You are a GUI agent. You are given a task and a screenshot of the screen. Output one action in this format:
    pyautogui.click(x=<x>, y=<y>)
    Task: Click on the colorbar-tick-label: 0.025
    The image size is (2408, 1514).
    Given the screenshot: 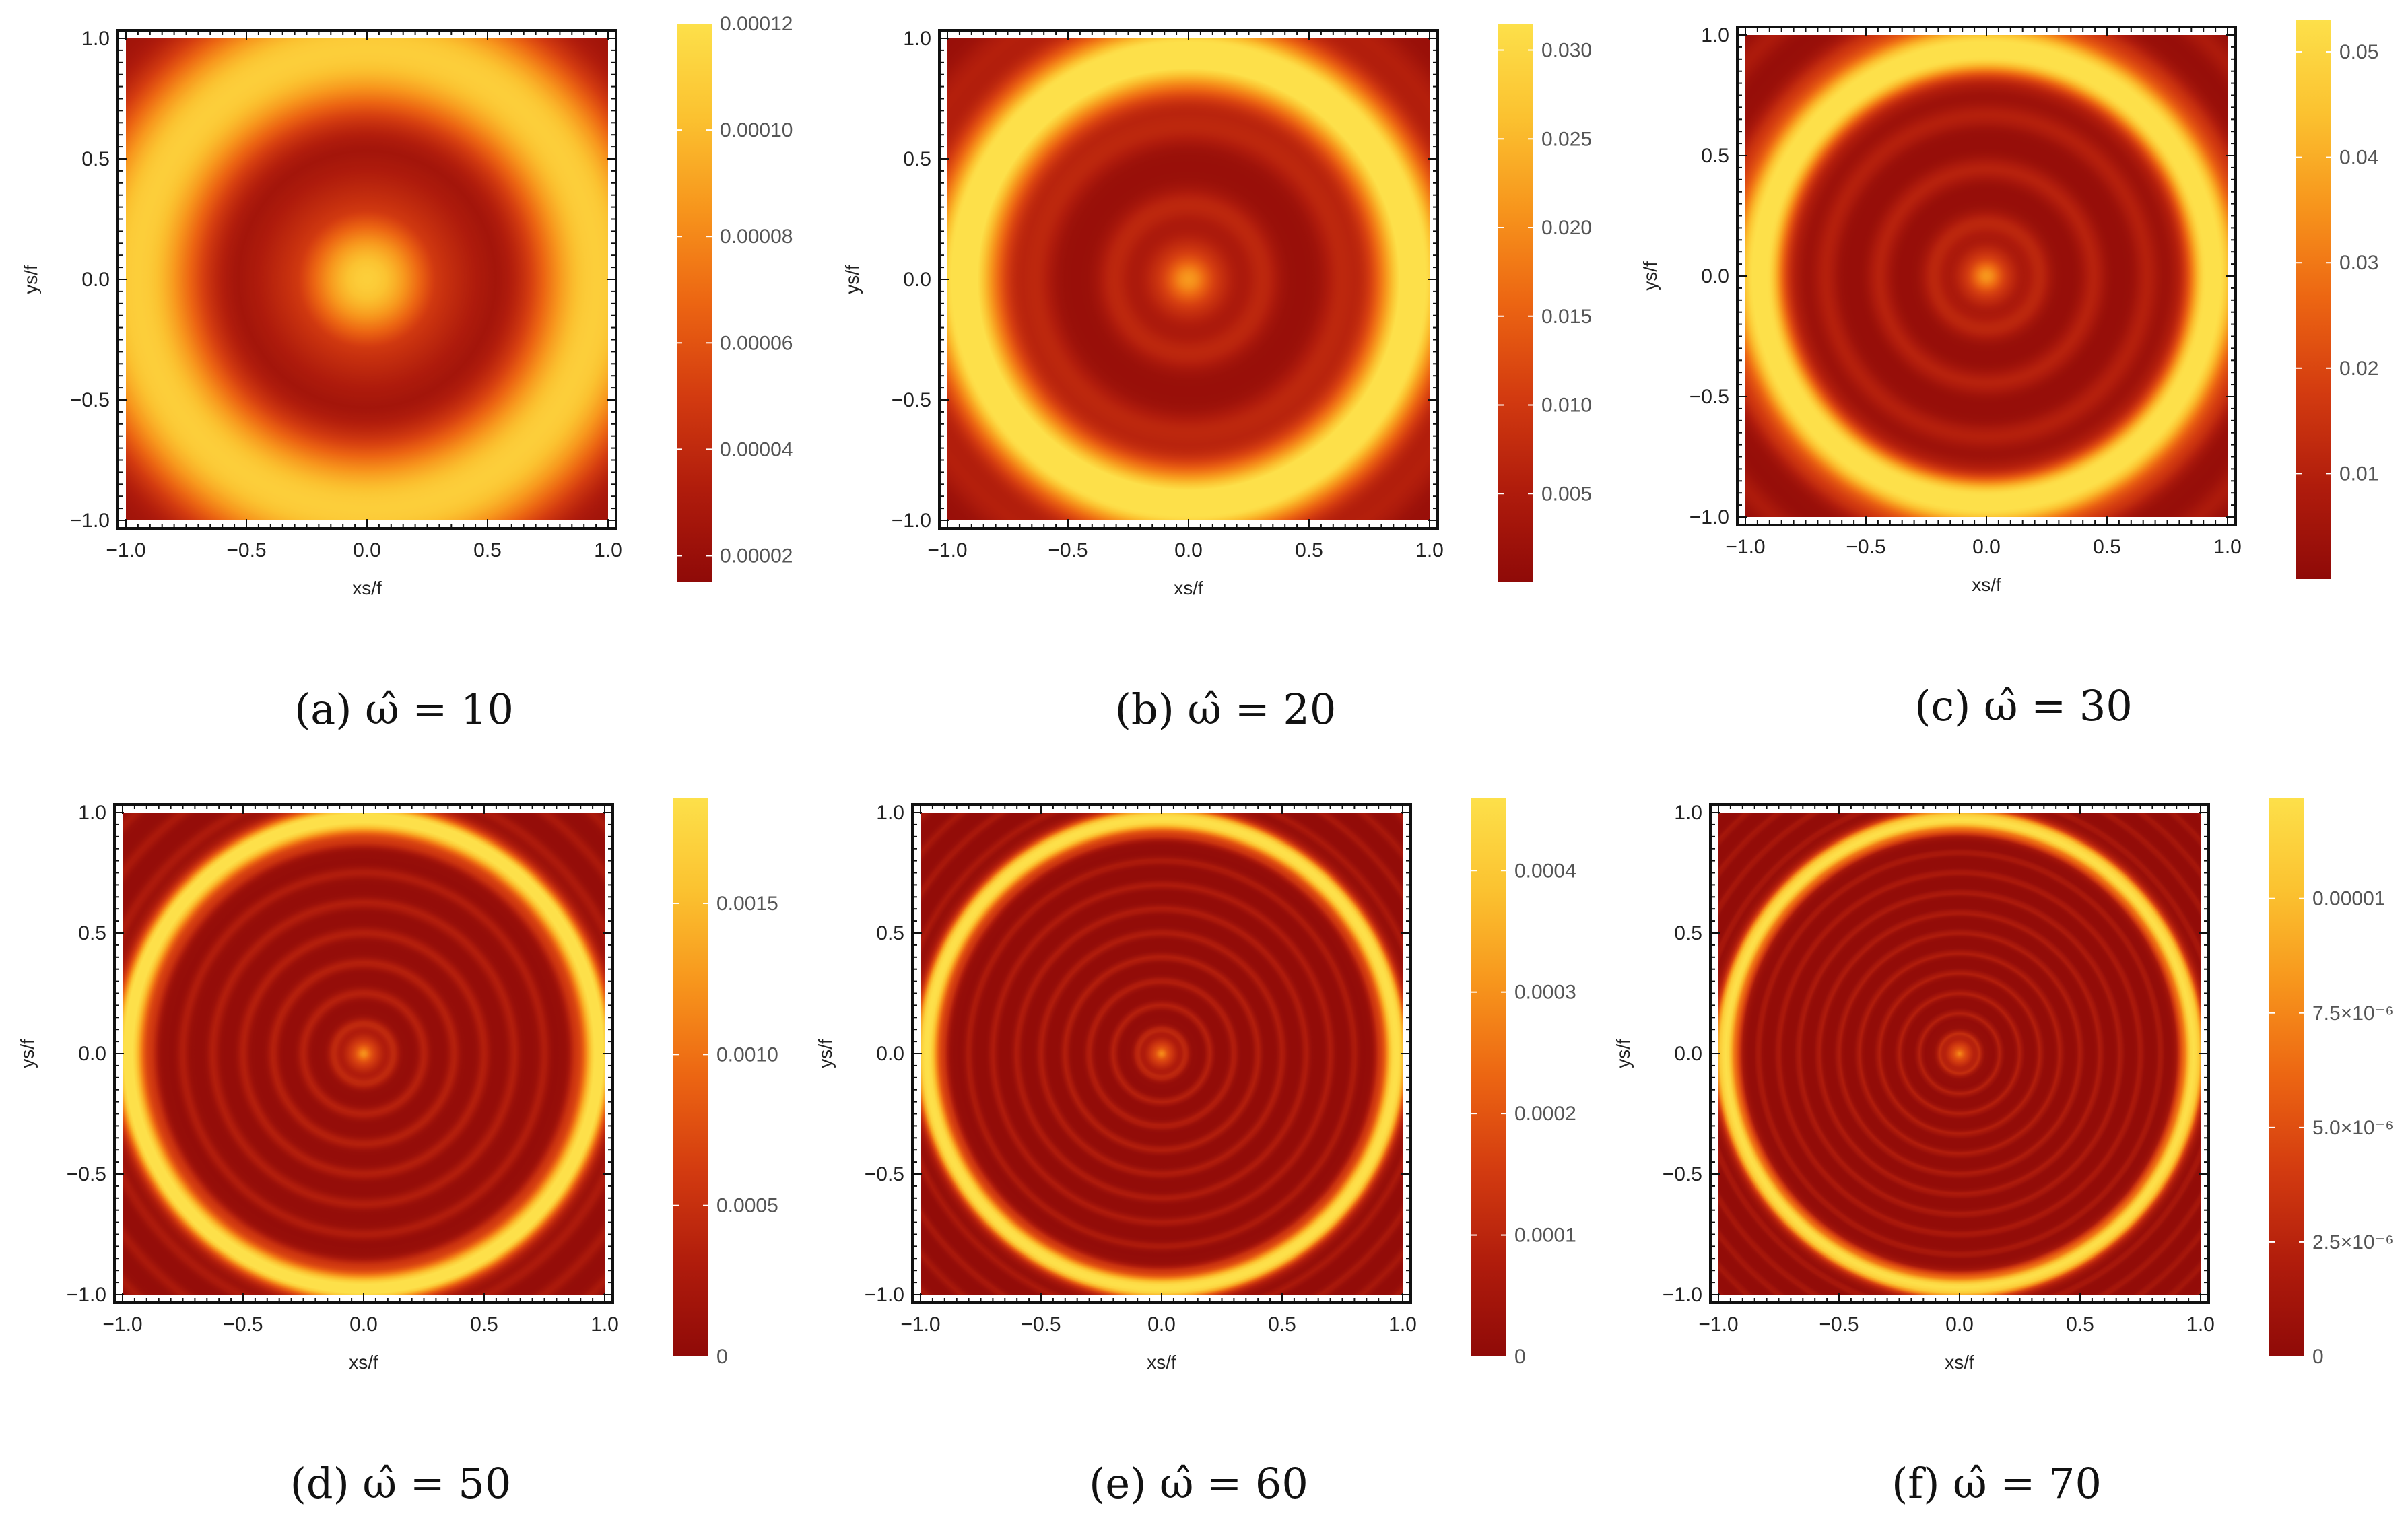 What is the action you would take?
    pyautogui.click(x=1566, y=139)
    